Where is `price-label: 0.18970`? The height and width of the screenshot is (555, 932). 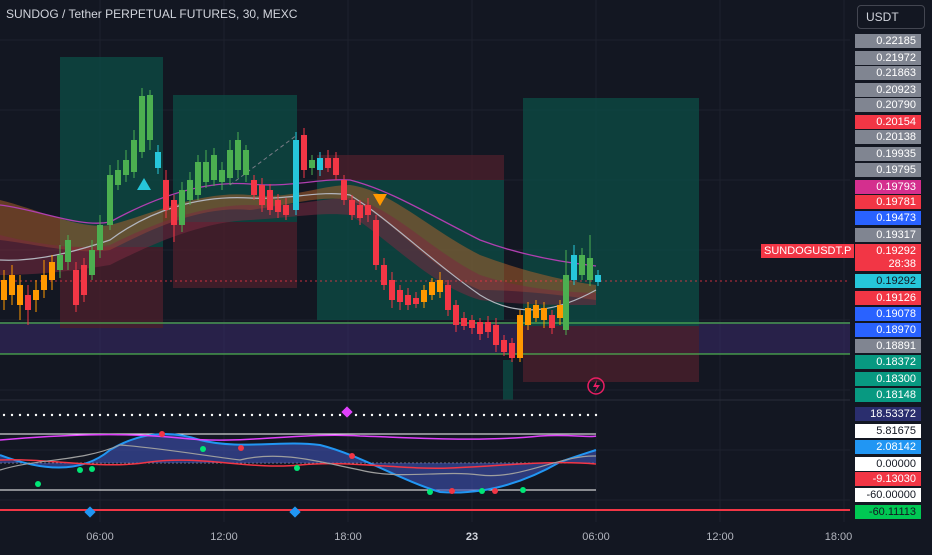
price-label: 0.18970 is located at coordinates (888, 330).